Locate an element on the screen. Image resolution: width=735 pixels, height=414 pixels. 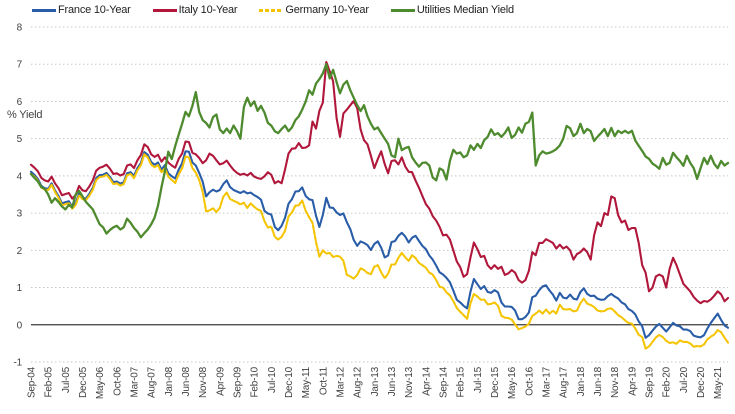
x-tick-label: Nov-13 is located at coordinates (409, 382).